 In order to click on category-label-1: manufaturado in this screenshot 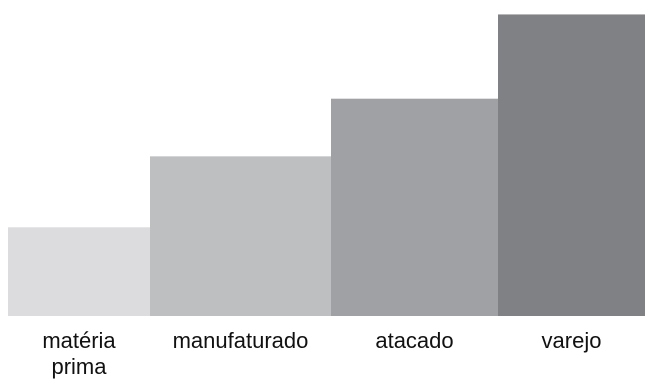, I will do `click(241, 340)`.